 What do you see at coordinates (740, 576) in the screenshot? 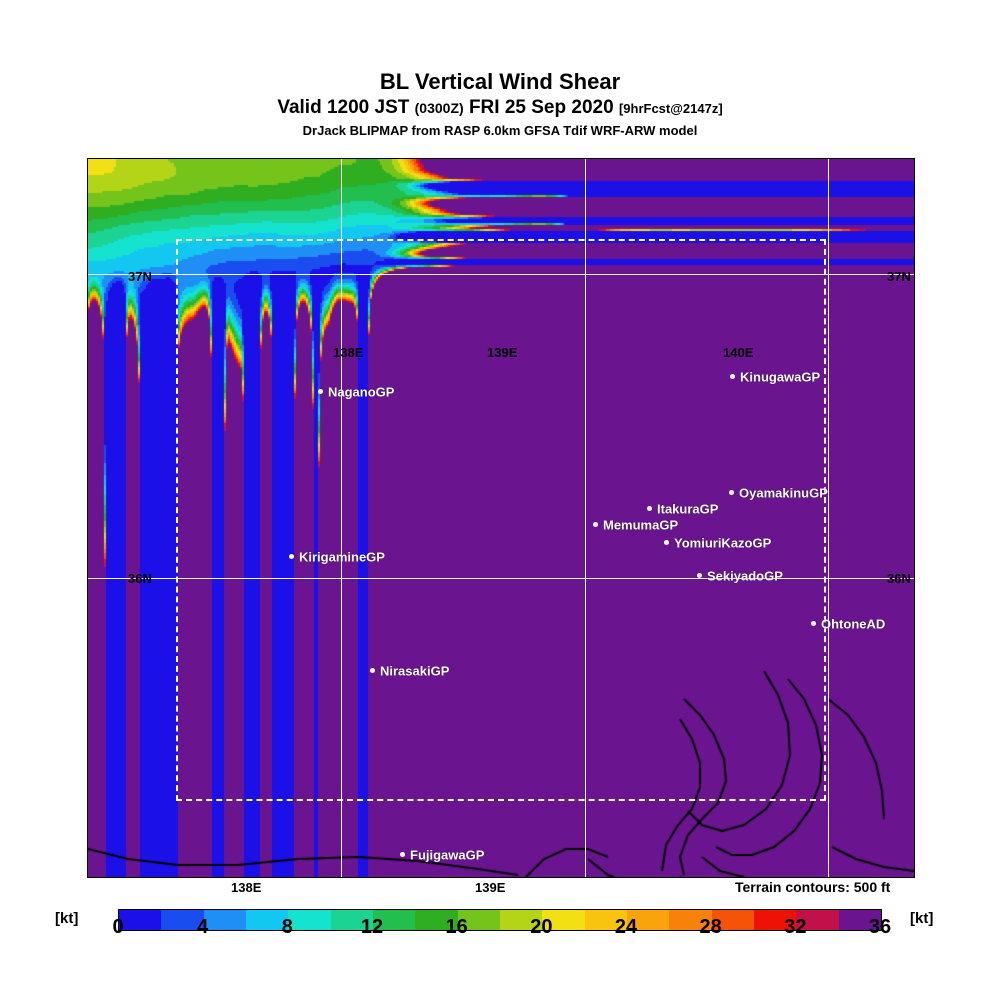
I see `station-marker-sekiyadogp: SekiyadoGP` at bounding box center [740, 576].